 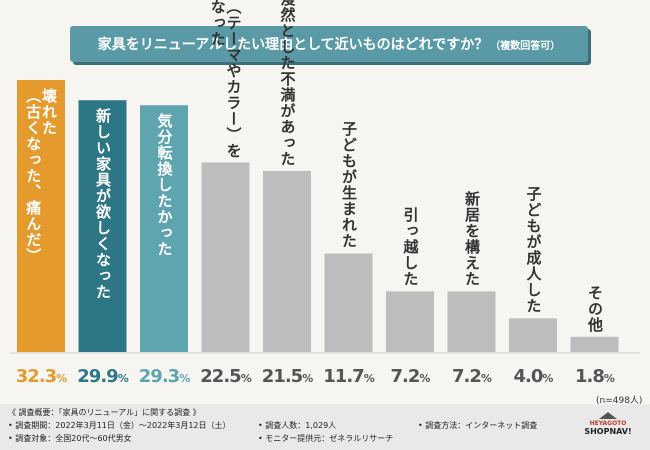 I want to click on bar-value-number: 32.3, so click(x=36, y=376).